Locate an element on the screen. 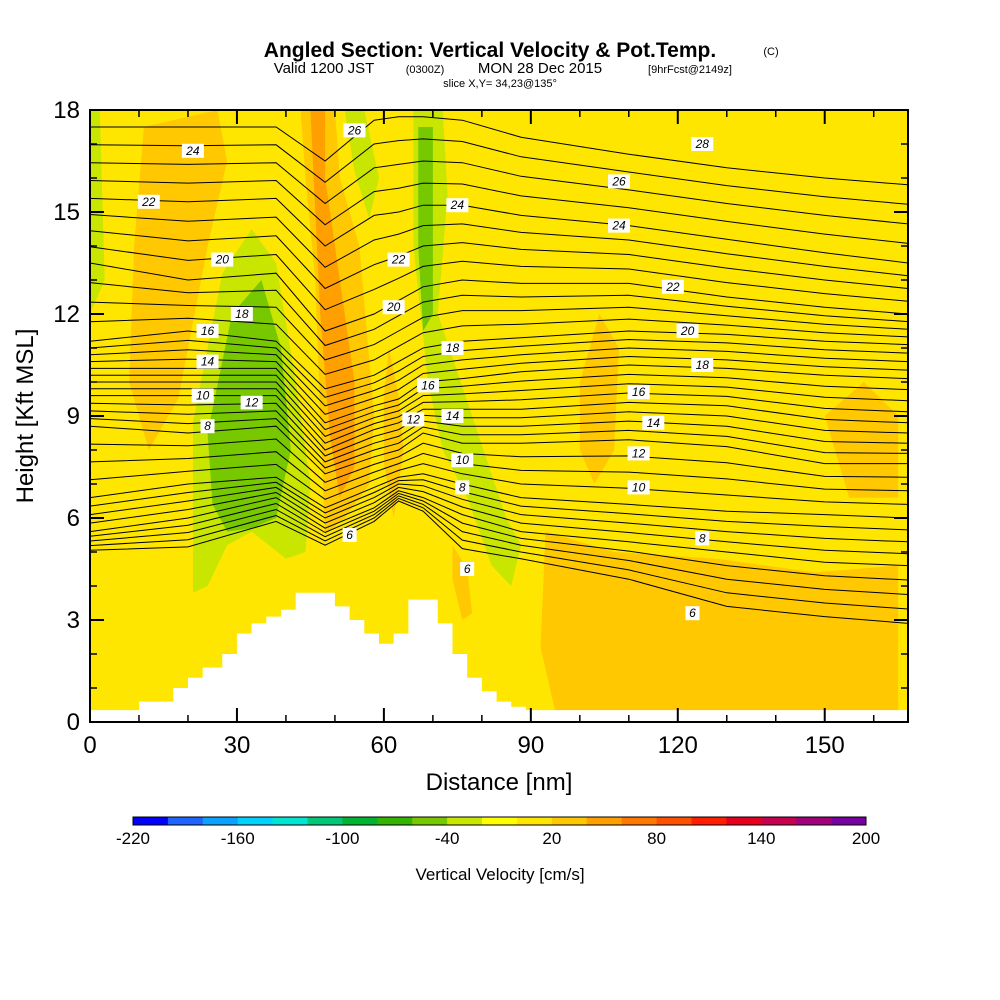 The width and height of the screenshot is (1000, 1000). colorbar-tick-label: 20 is located at coordinates (551, 838).